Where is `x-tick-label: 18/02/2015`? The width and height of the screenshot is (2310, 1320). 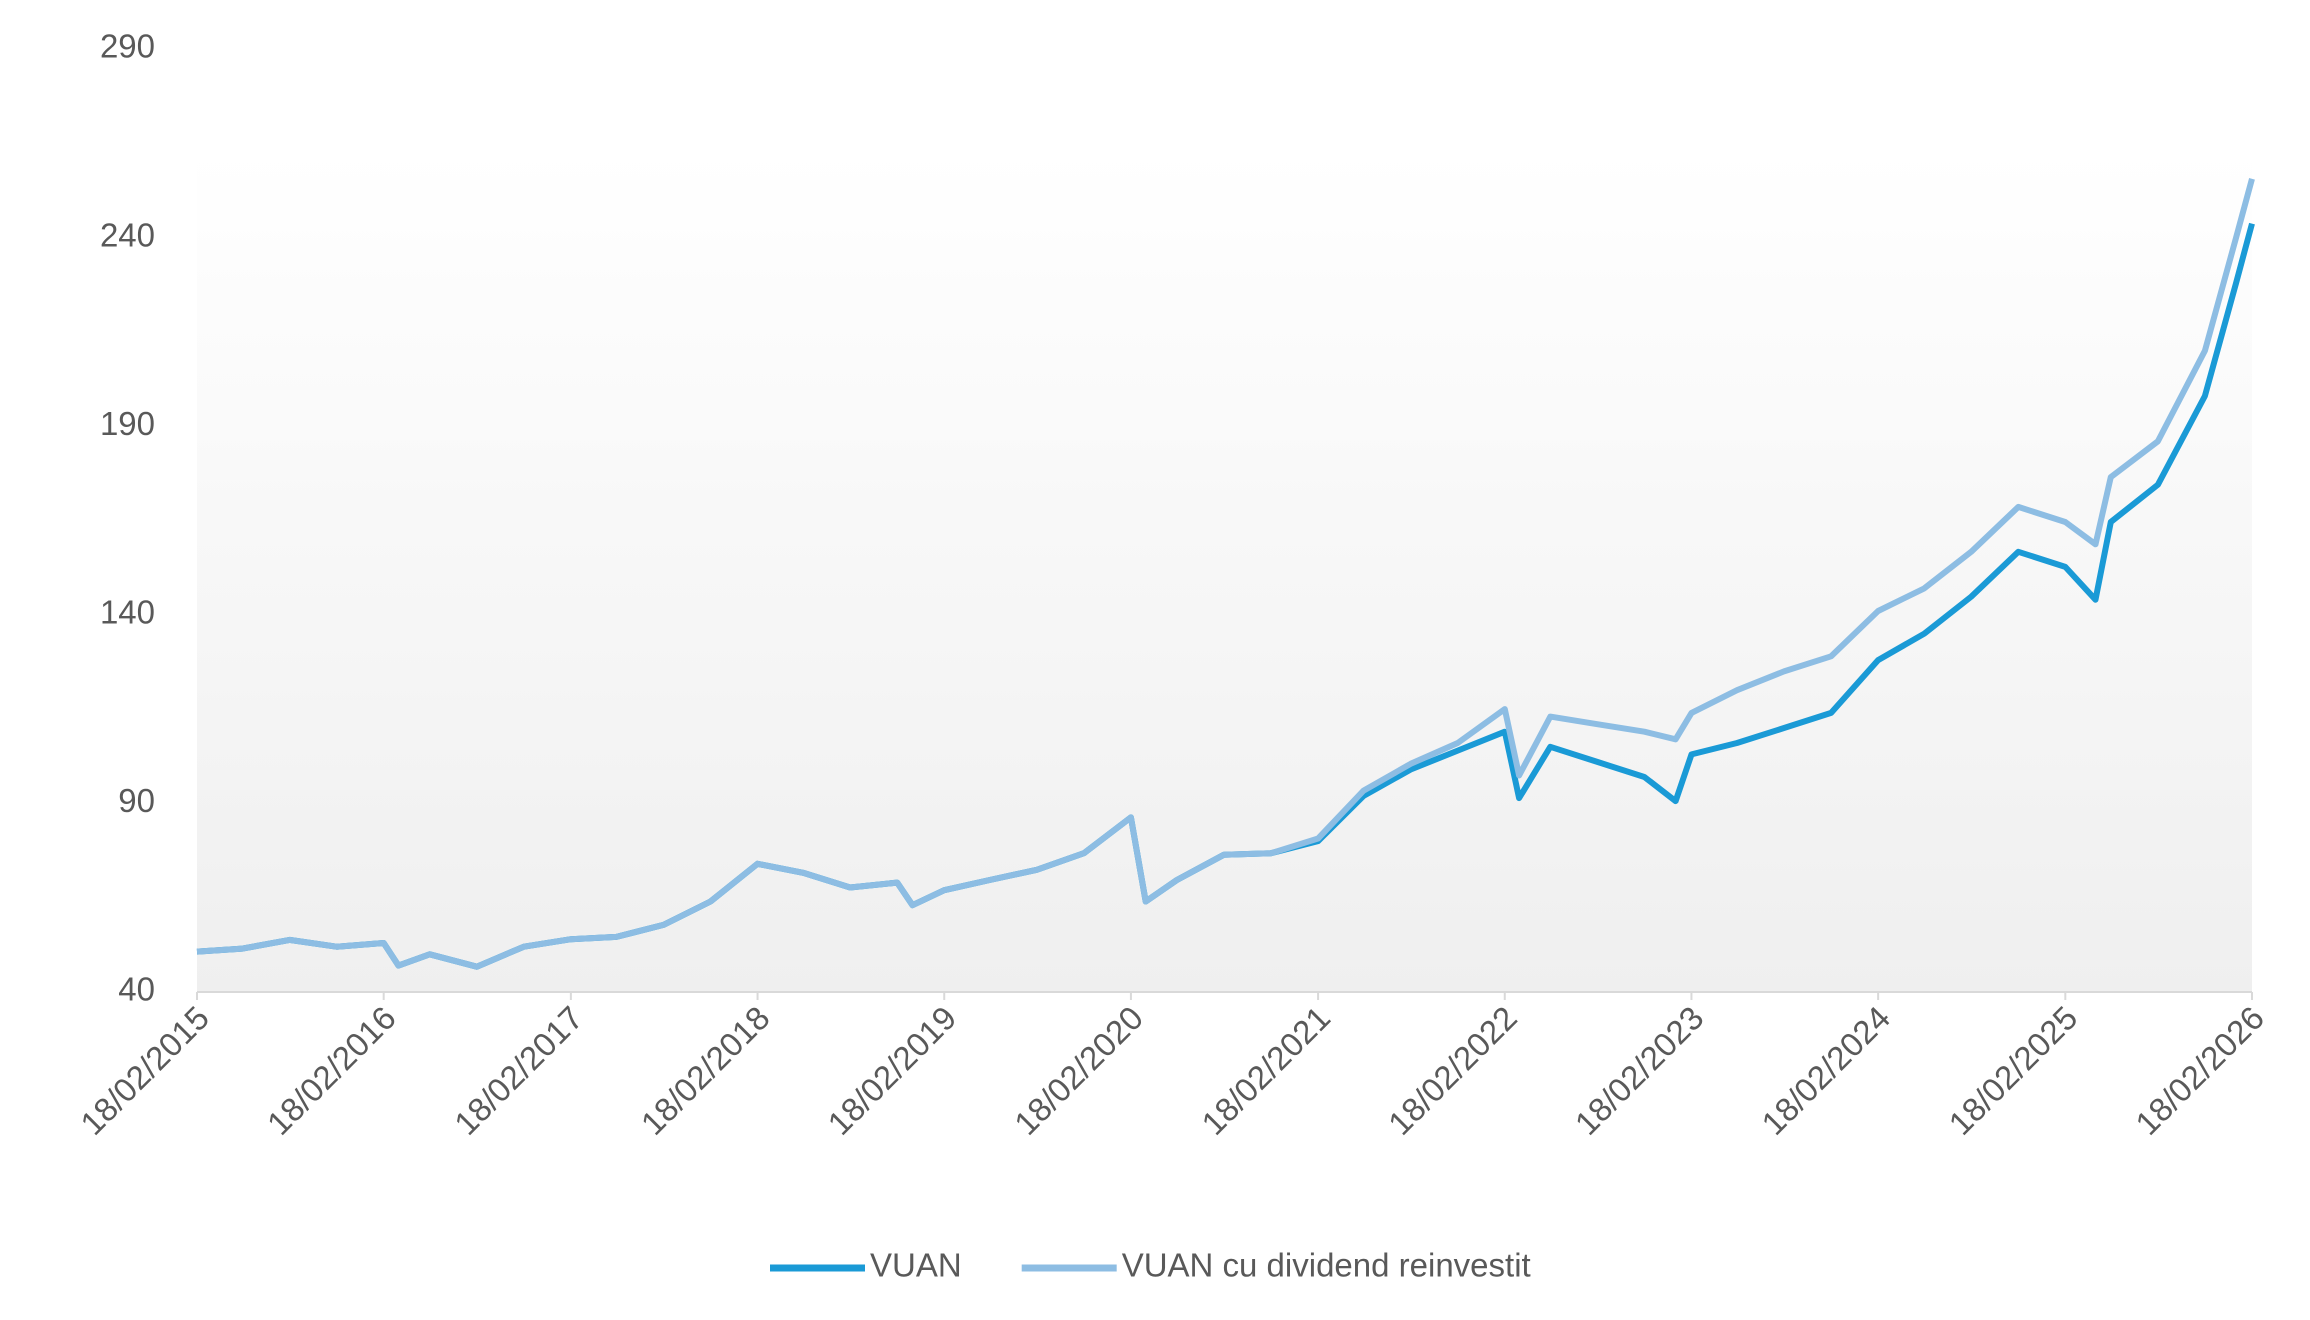 x-tick-label: 18/02/2015 is located at coordinates (144, 1070).